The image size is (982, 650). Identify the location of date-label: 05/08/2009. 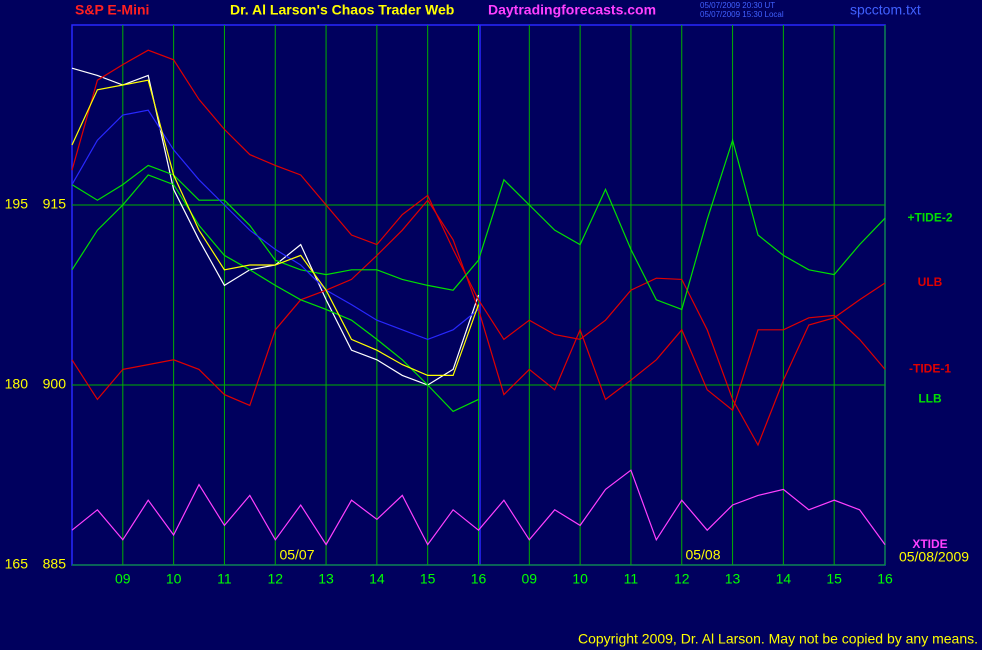
(934, 557).